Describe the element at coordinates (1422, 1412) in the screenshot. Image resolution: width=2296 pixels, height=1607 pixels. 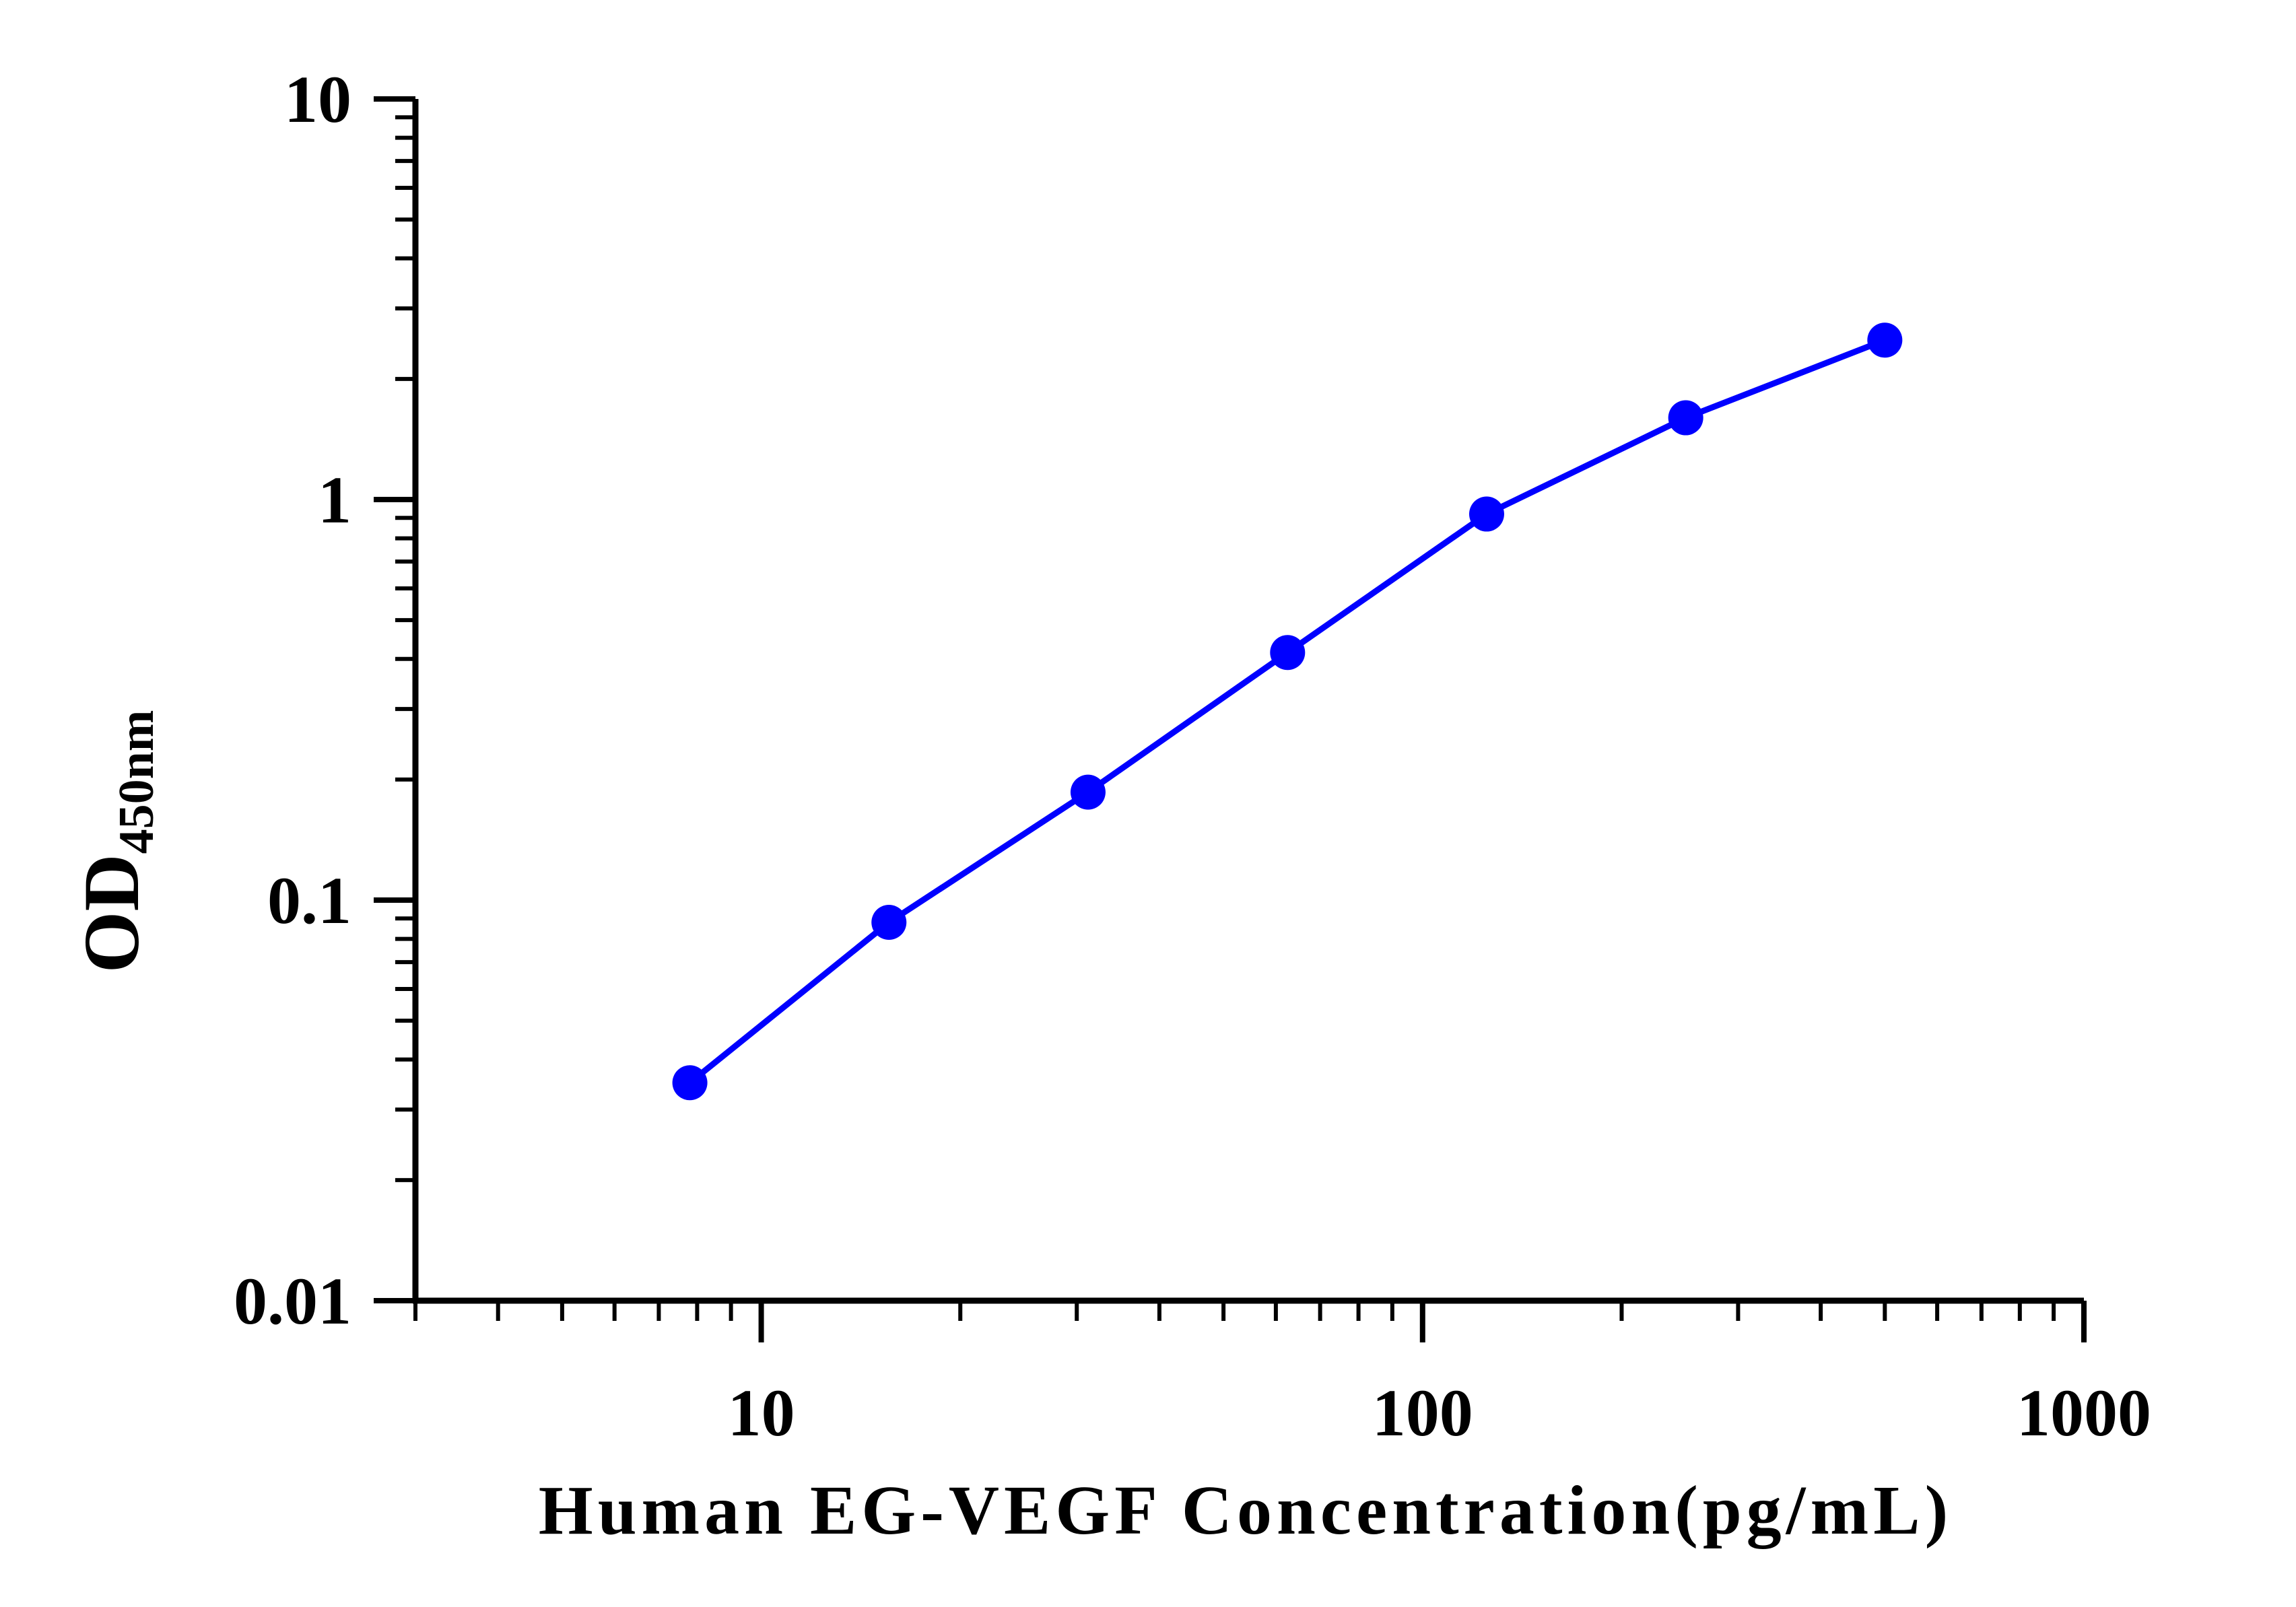
I see `x-tick-label: 100` at that location.